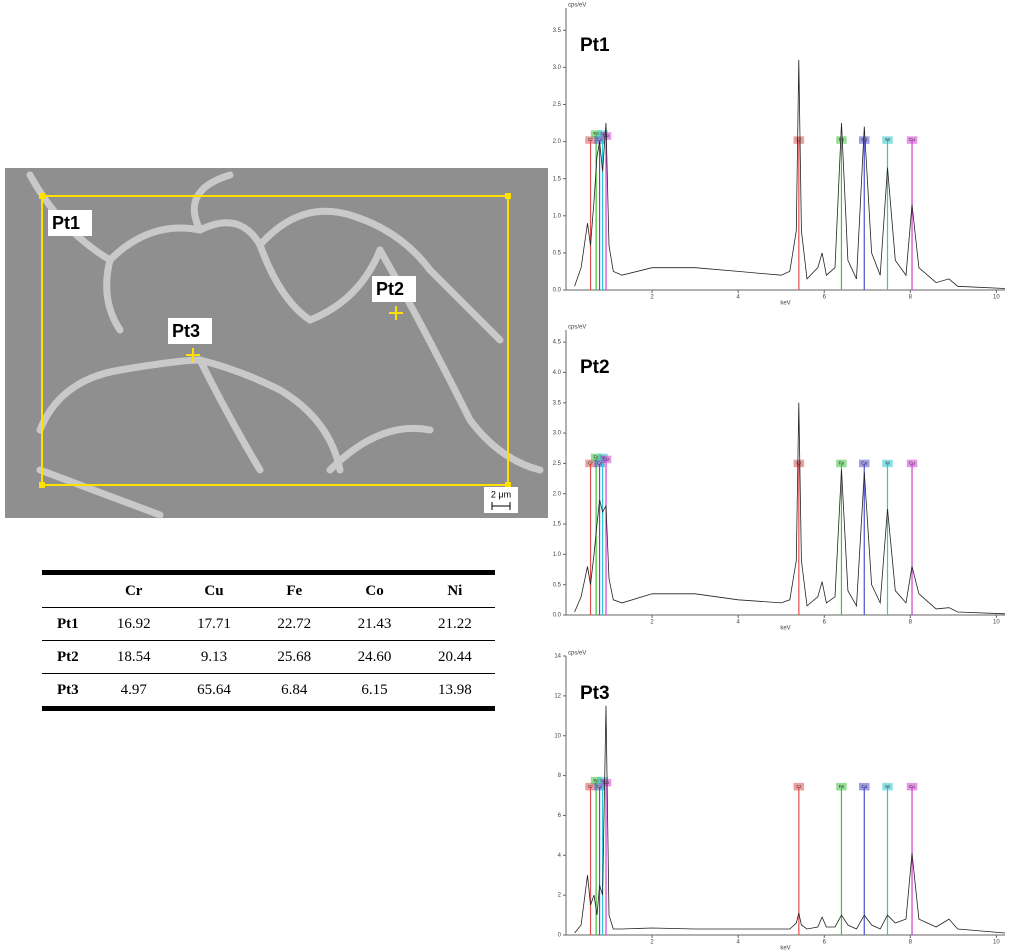  Describe the element at coordinates (214, 656) in the screenshot. I see `table-cell: 9.13` at that location.